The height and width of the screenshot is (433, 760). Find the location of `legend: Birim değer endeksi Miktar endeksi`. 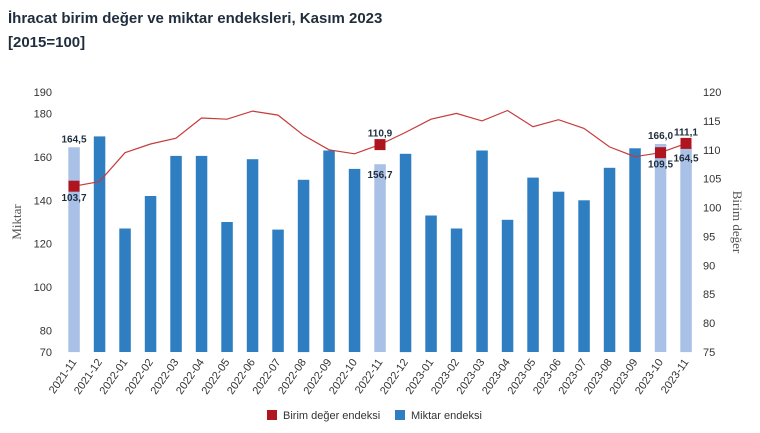

legend: Birim değer endeksi Miktar endeksi is located at coordinates (374, 416).